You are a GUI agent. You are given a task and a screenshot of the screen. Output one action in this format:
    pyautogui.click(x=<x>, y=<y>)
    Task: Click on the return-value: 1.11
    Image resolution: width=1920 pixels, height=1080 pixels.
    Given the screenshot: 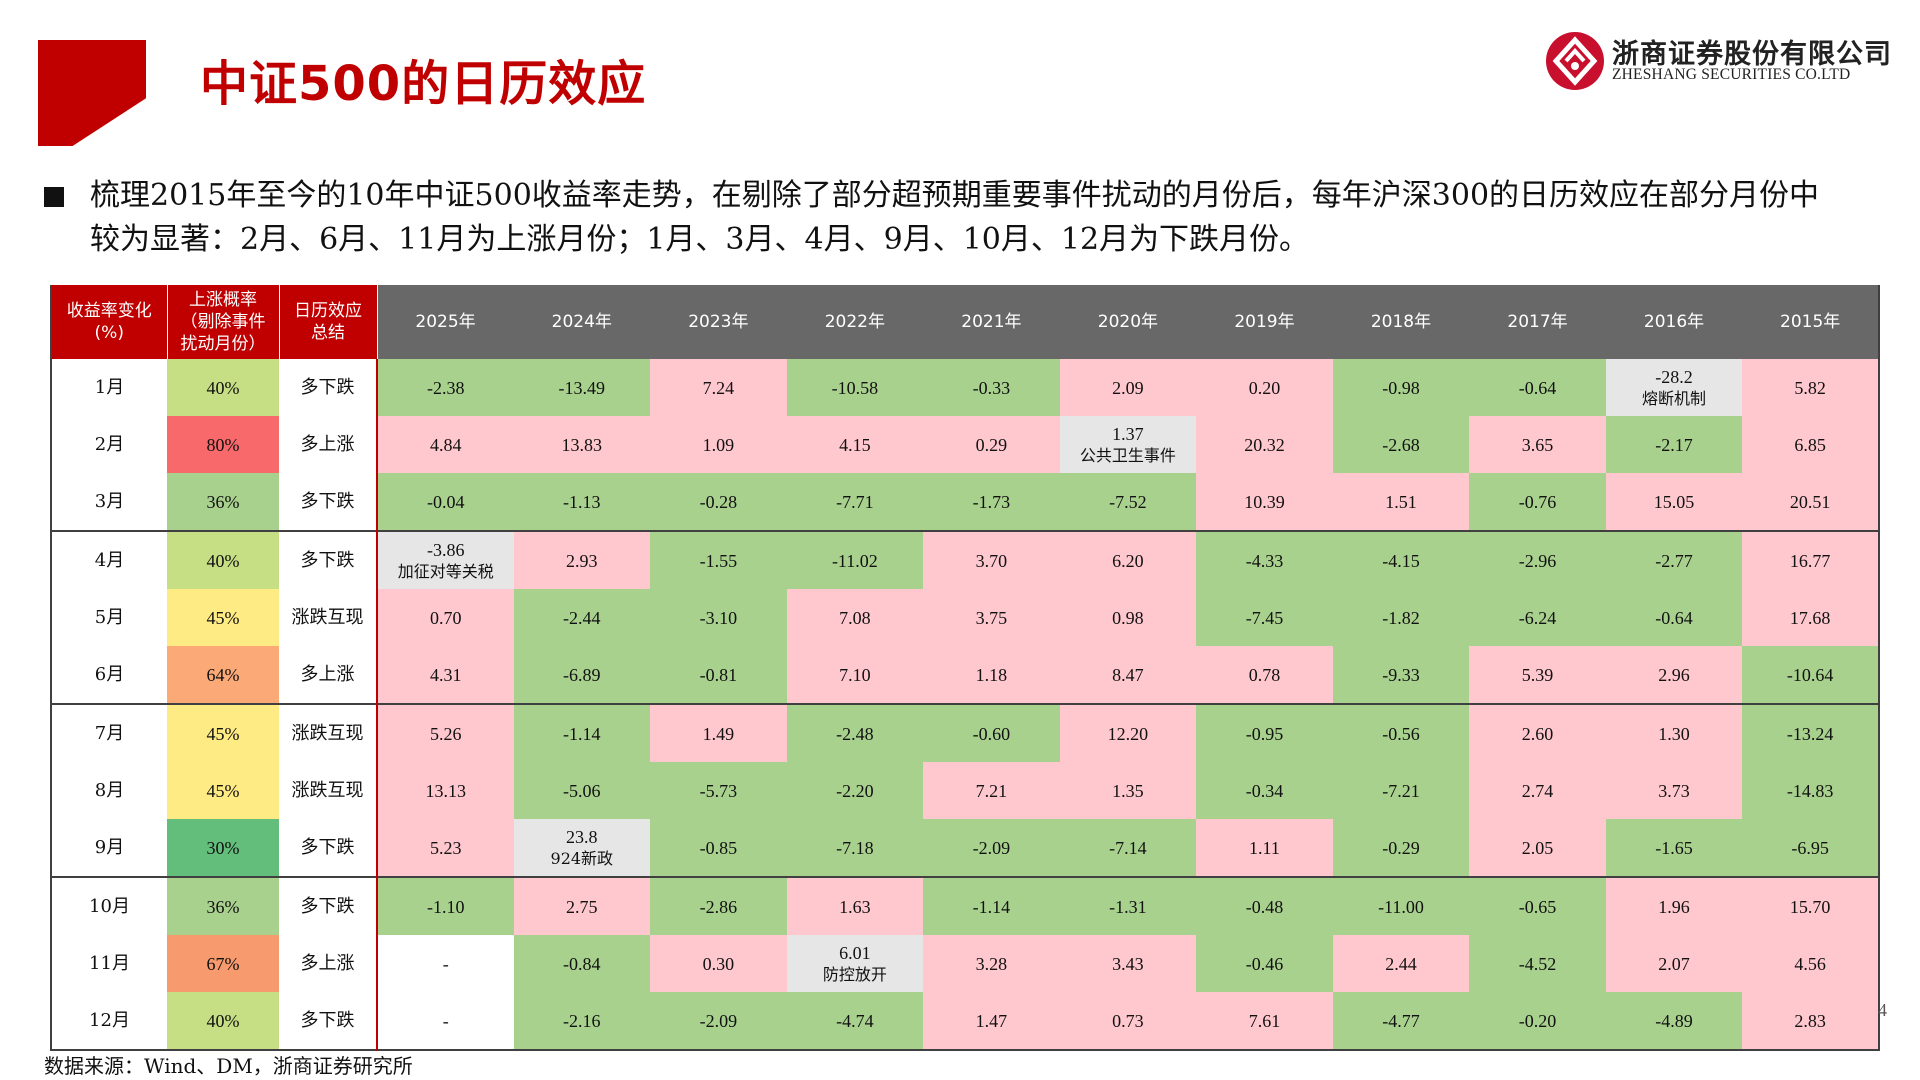 What is the action you would take?
    pyautogui.click(x=1264, y=847)
    